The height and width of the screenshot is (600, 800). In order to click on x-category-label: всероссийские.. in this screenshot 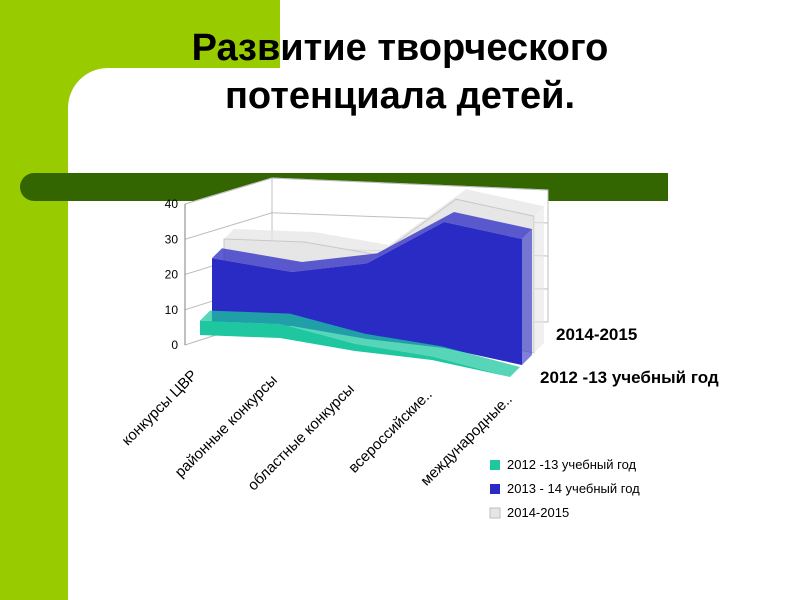, I will do `click(390, 431)`.